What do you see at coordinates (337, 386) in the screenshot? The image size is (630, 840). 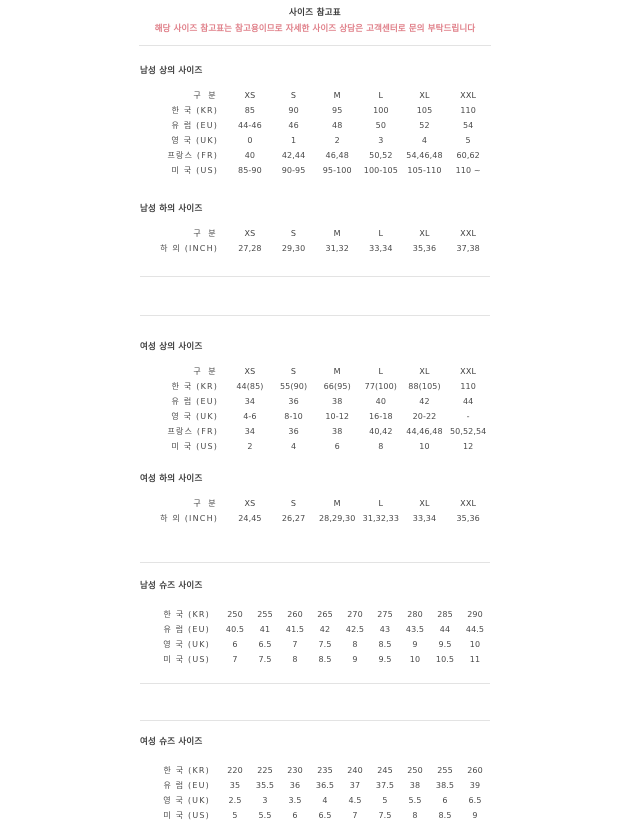 I see `table-cell: 66(95)` at bounding box center [337, 386].